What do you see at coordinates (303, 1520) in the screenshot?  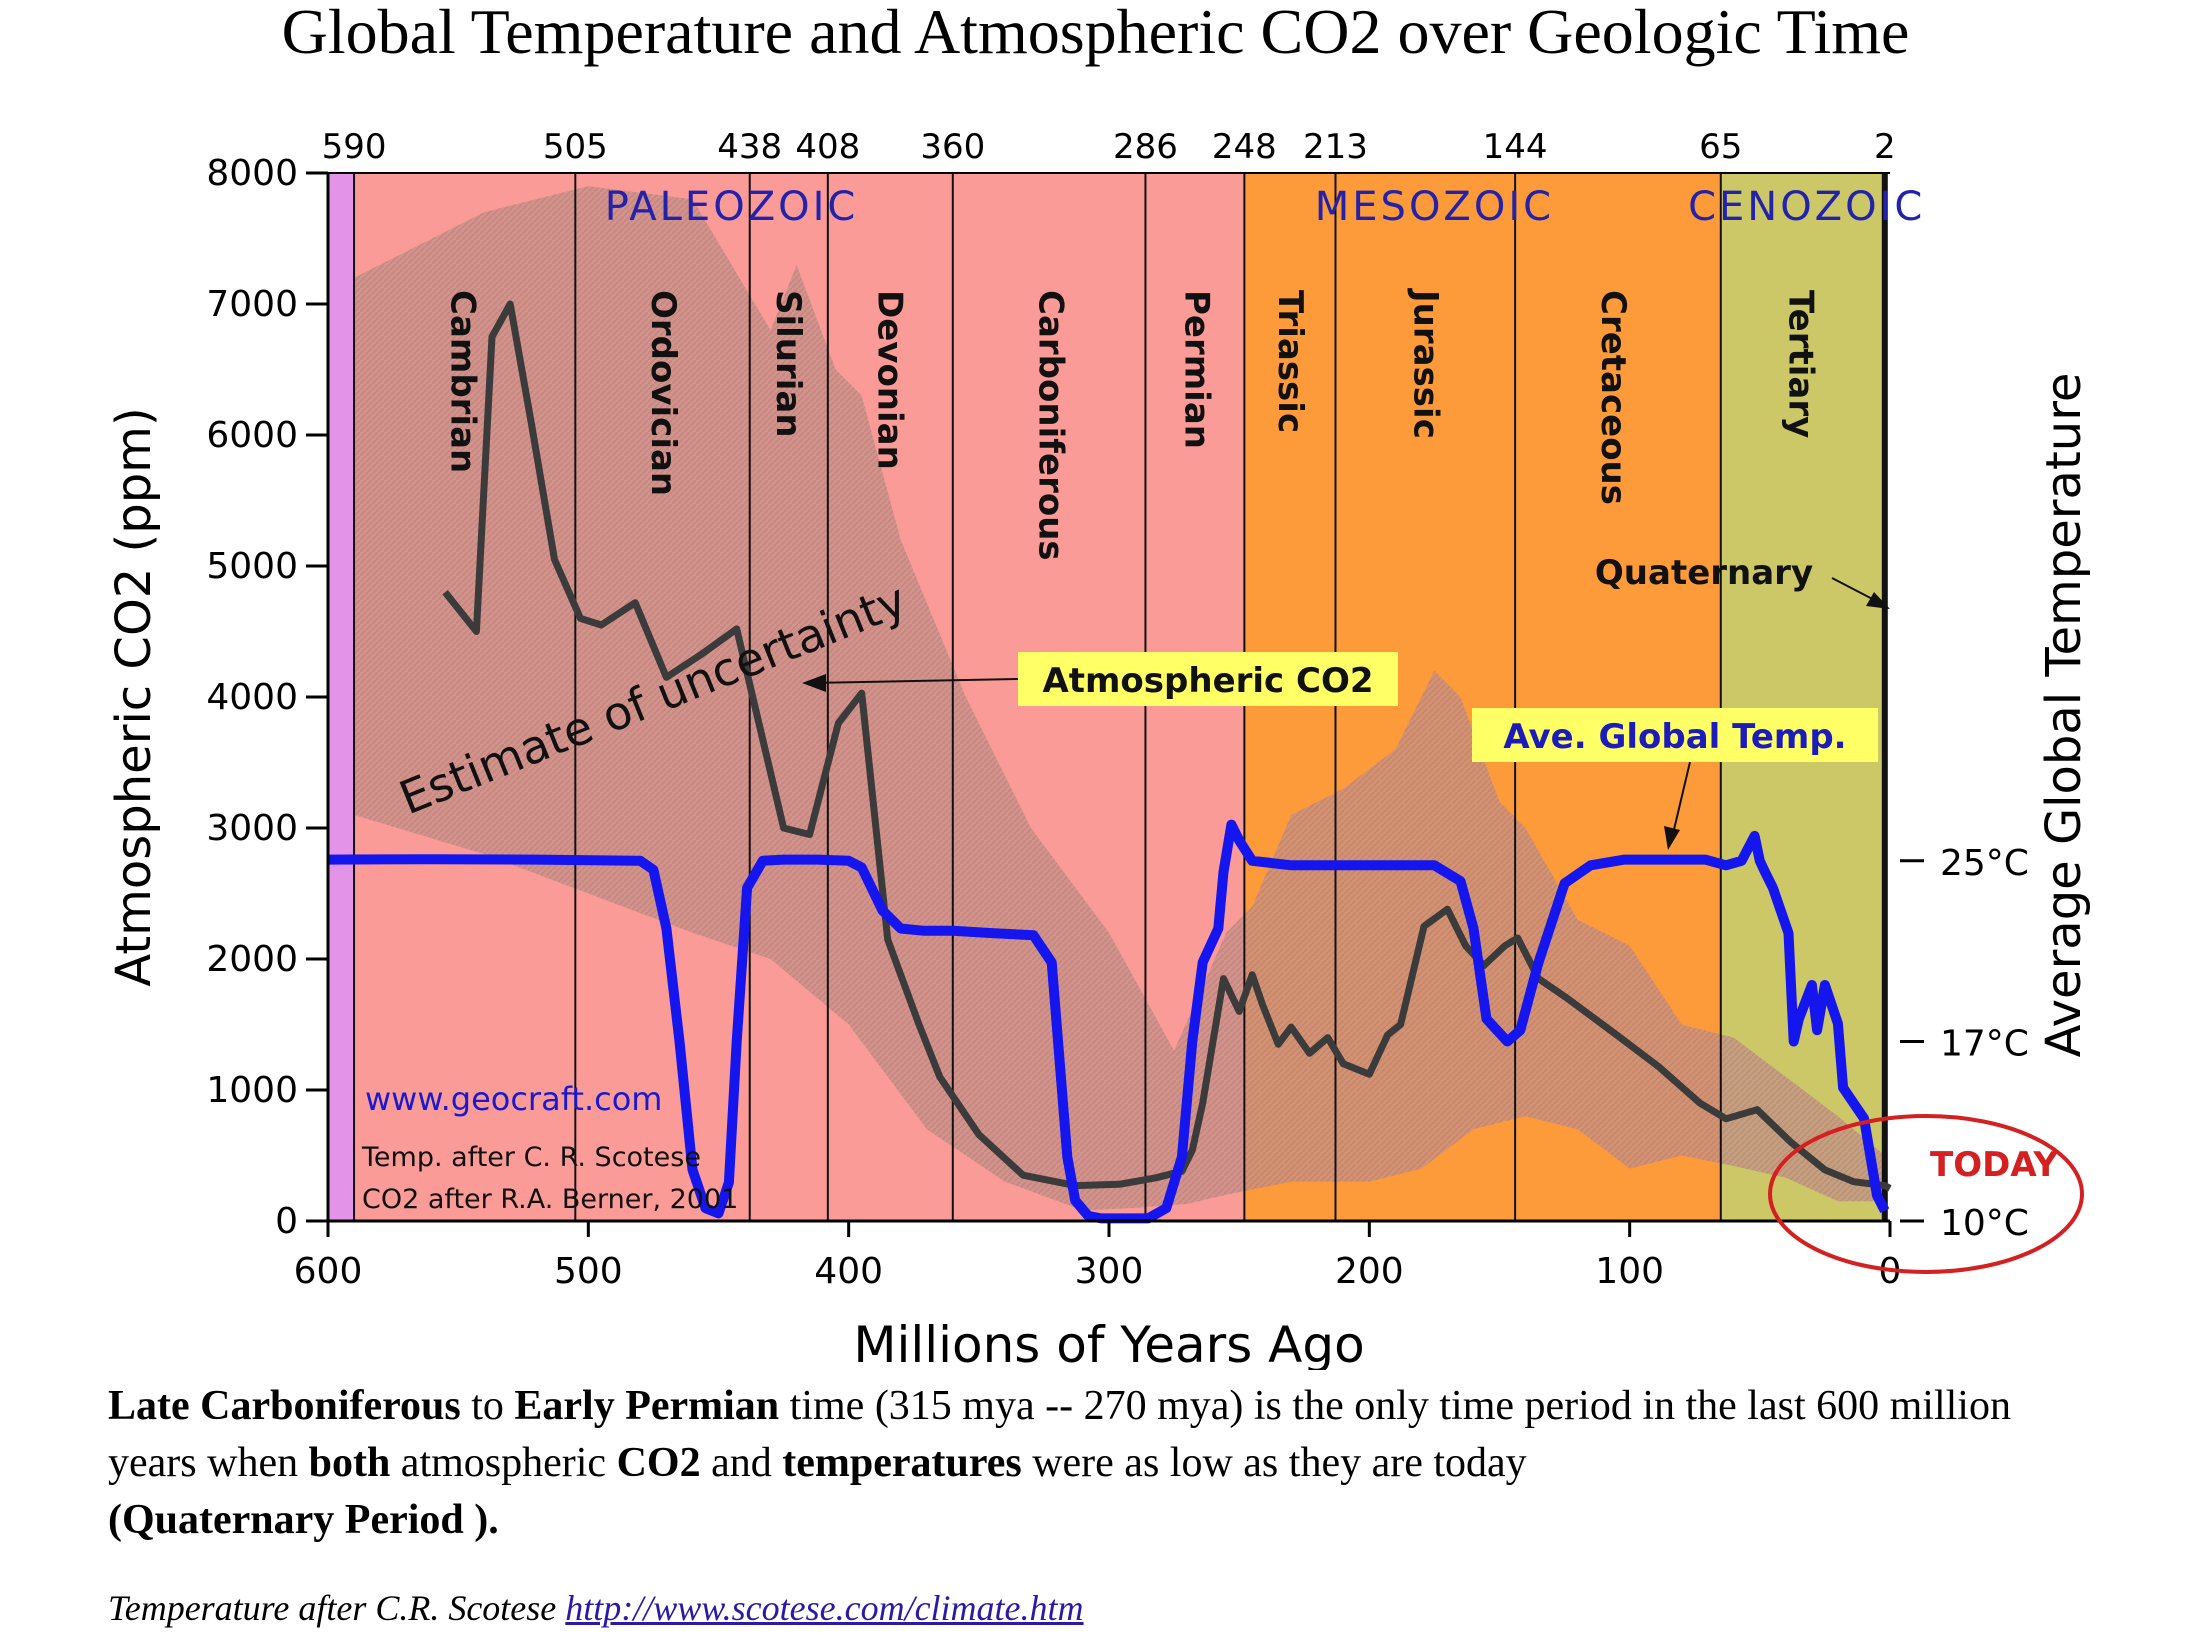 I see `caption-bold-quaternary: (Quaternary Period ).` at bounding box center [303, 1520].